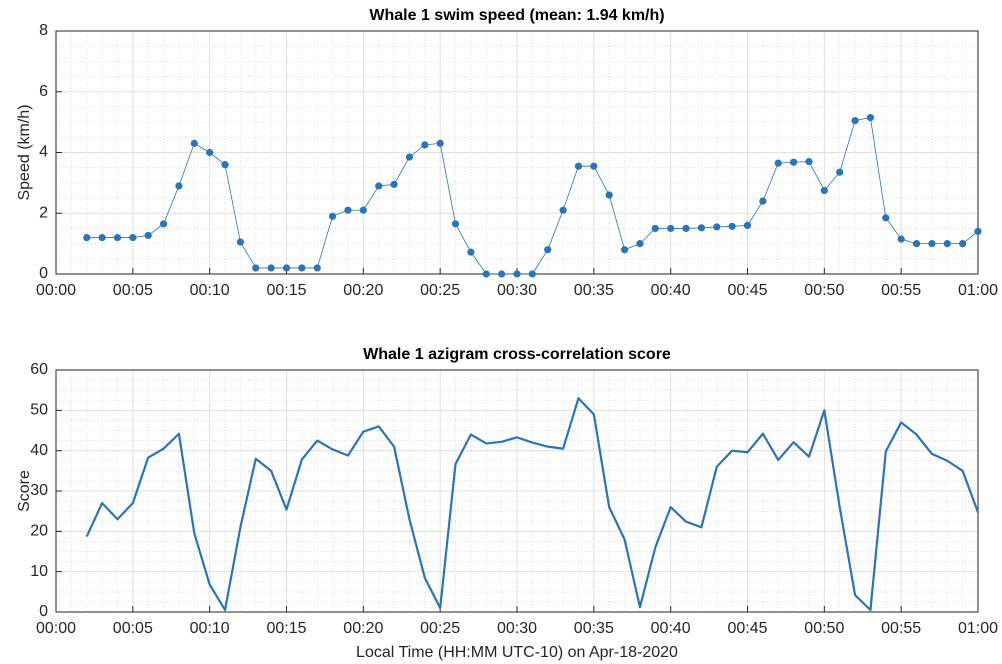 The width and height of the screenshot is (1002, 664). What do you see at coordinates (516, 15) in the screenshot?
I see `chart-title: Whale 1 swim speed (mean: 1.94 km/h)` at bounding box center [516, 15].